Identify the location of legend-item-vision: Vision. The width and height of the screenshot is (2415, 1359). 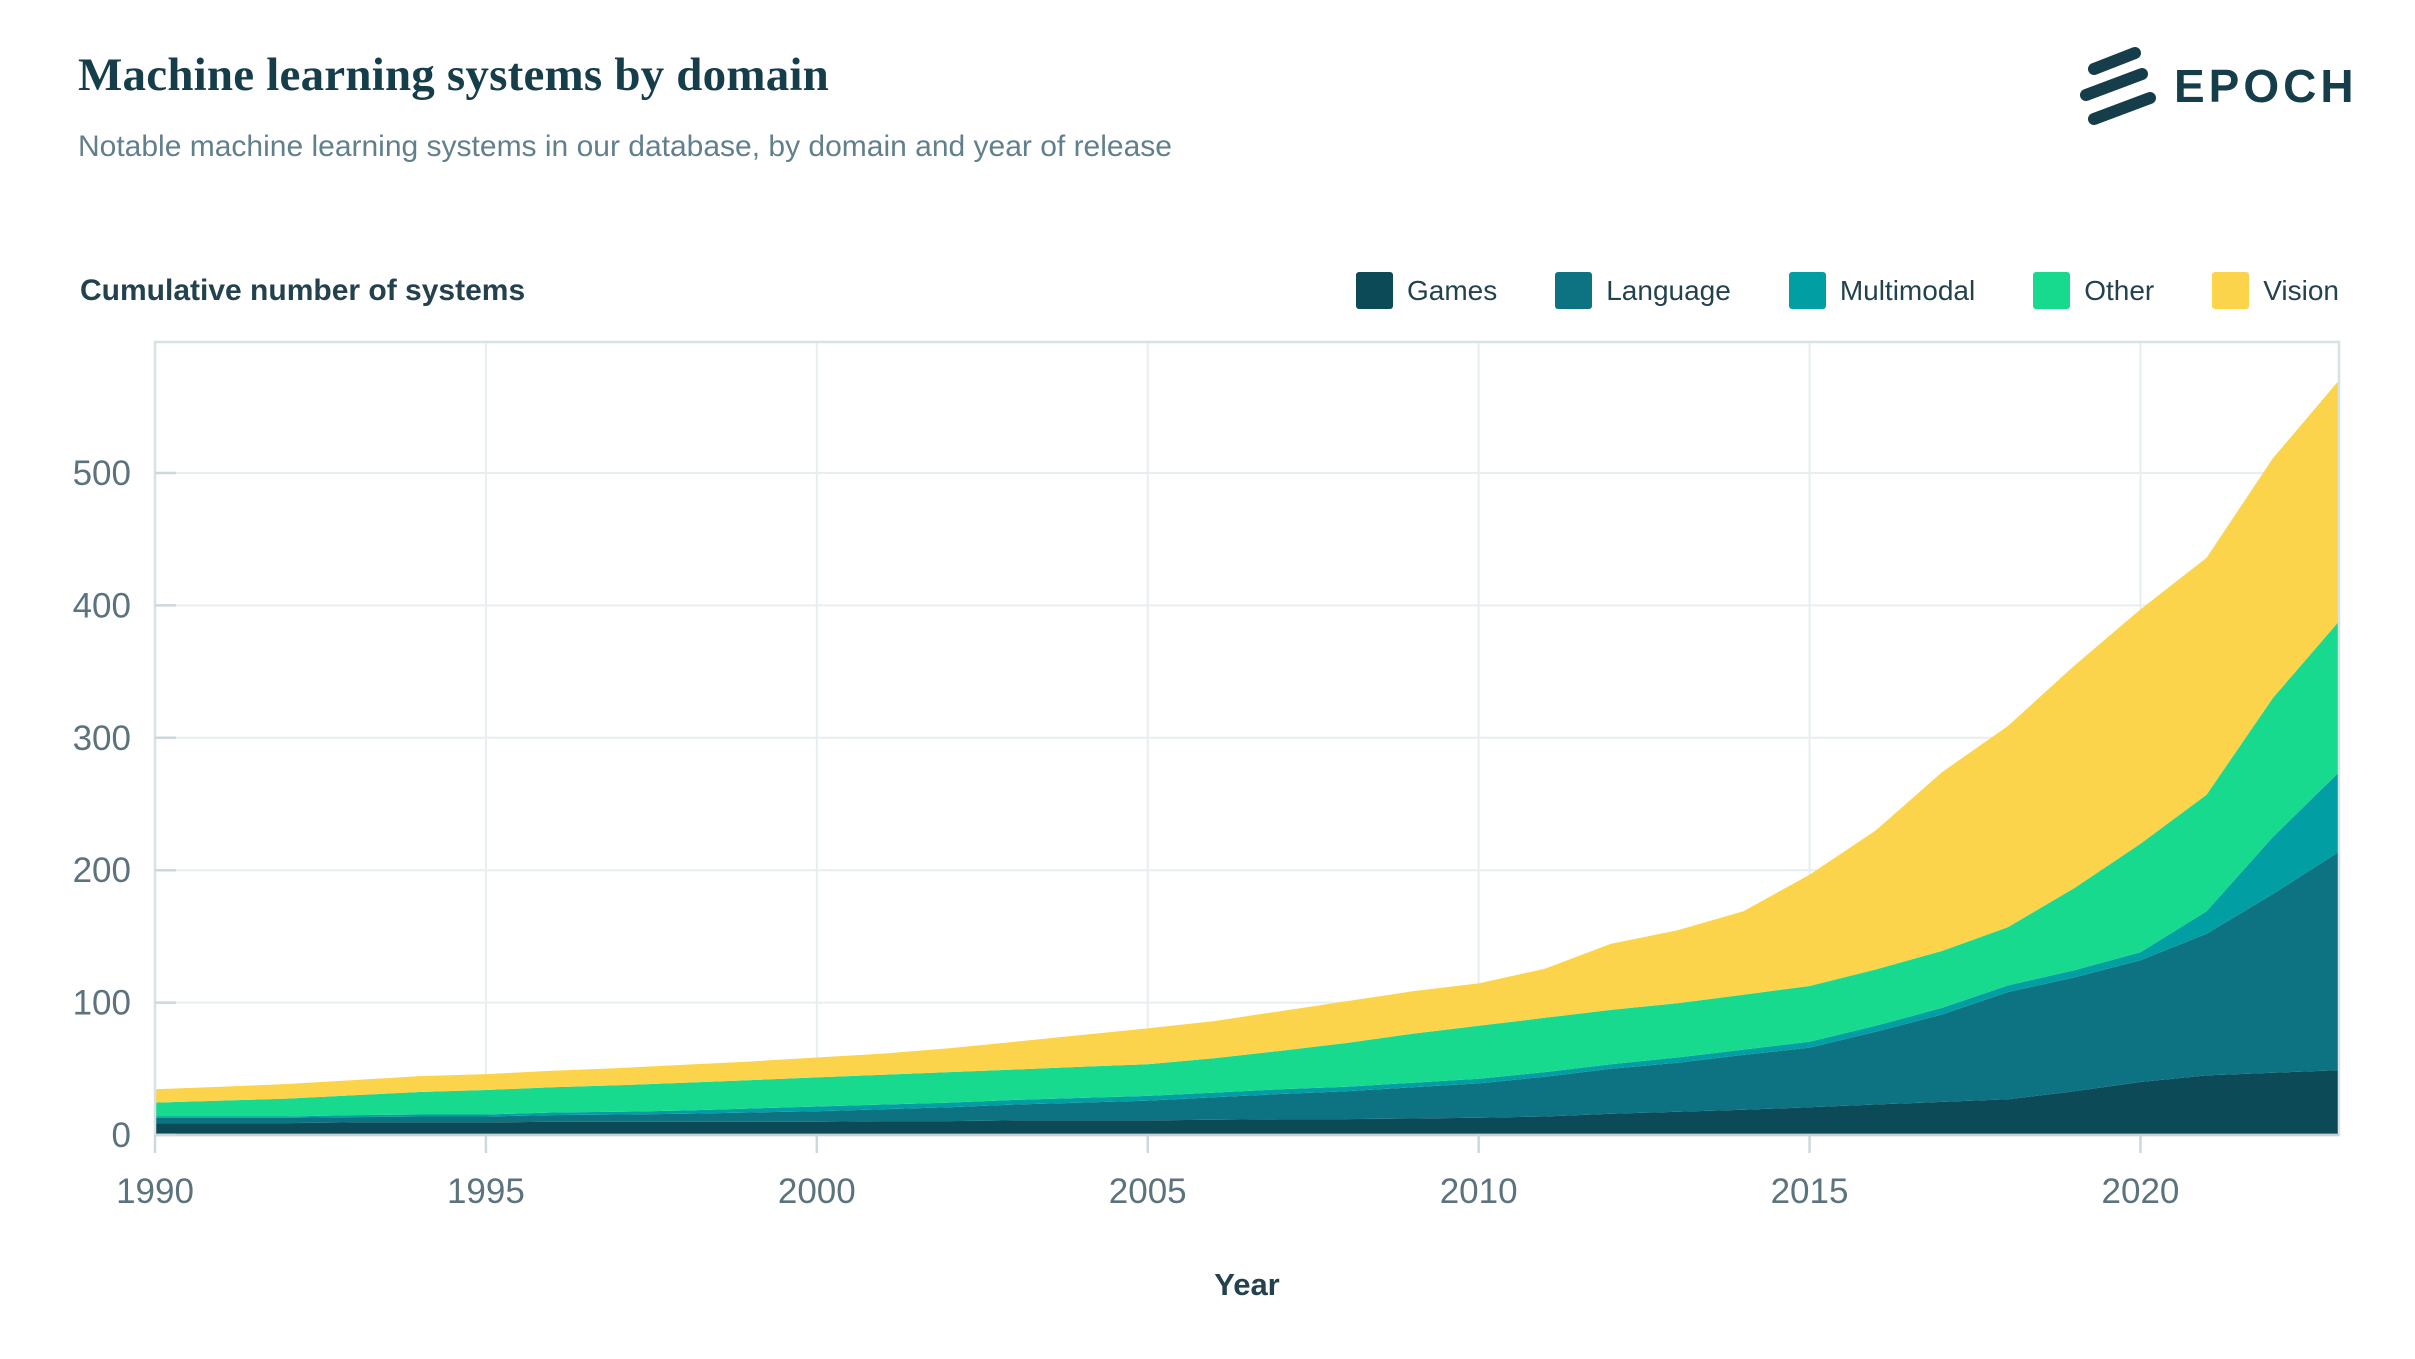
(2275, 290).